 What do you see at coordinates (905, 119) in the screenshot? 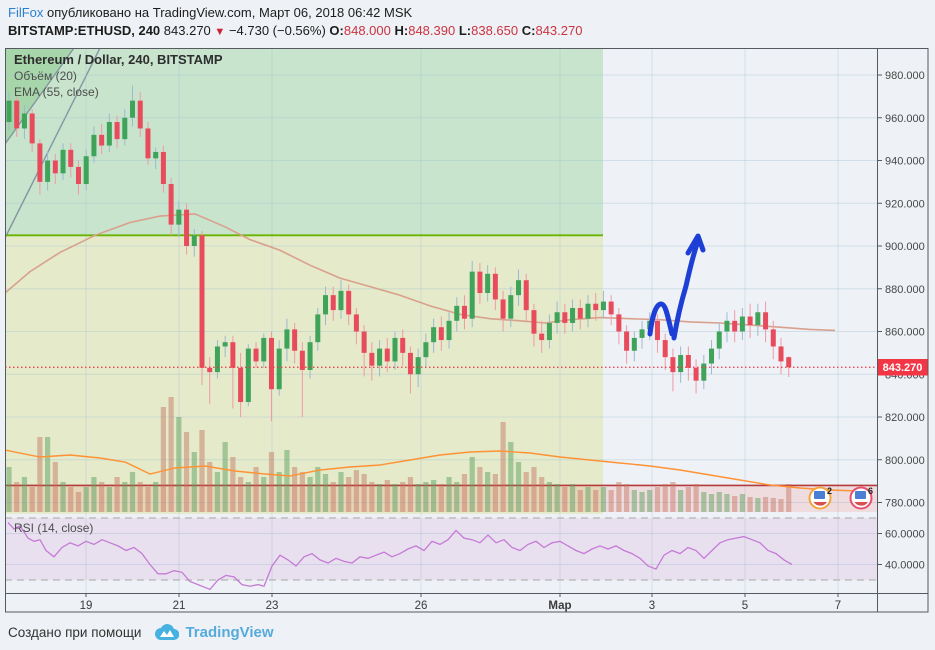
I see `svg-text: 960.000` at bounding box center [905, 119].